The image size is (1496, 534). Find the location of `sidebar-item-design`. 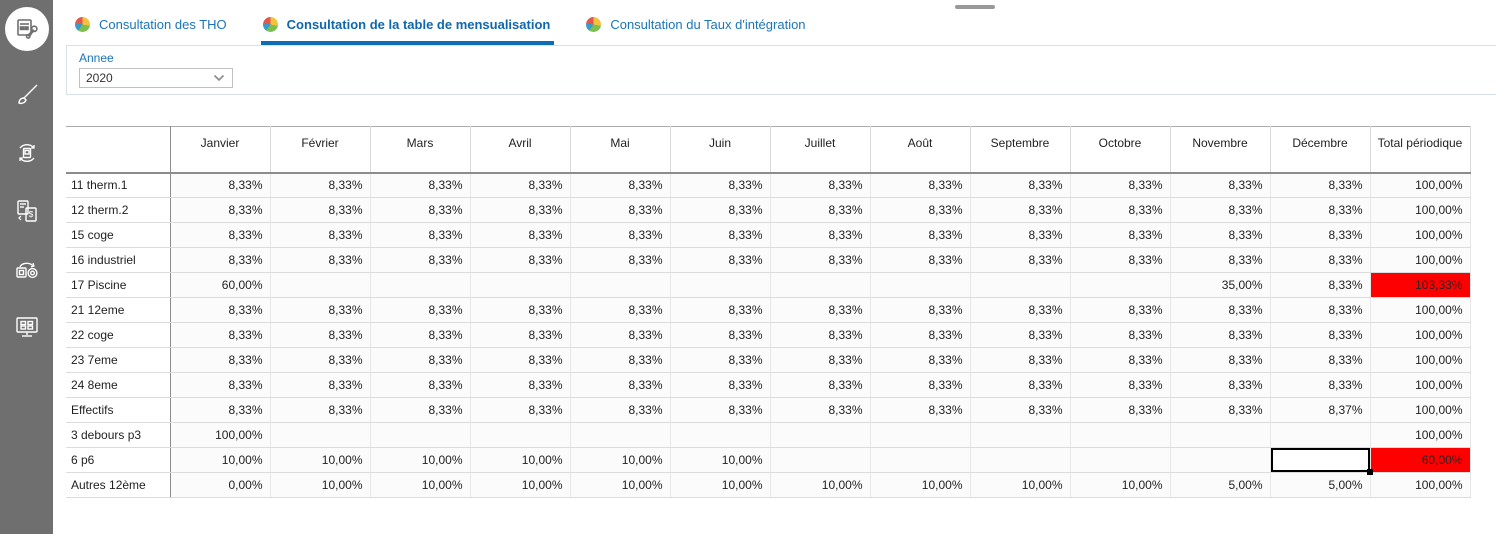

sidebar-item-design is located at coordinates (26, 95).